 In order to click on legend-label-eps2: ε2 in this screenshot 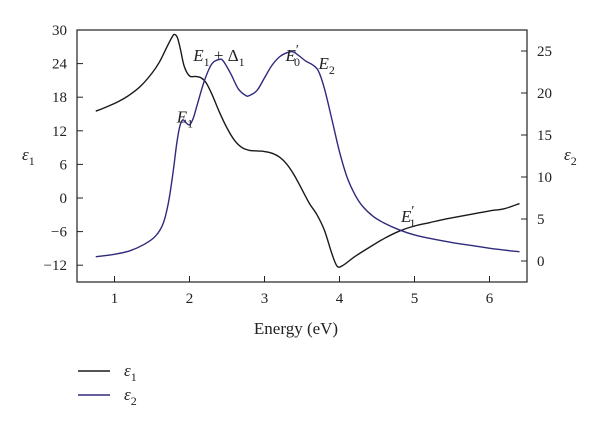, I will do `click(130, 396)`.